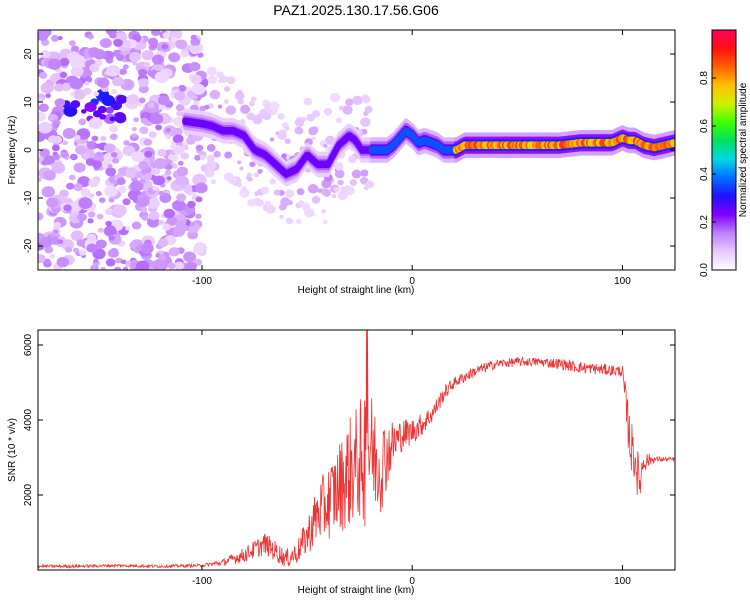 This screenshot has height=600, width=750. Describe the element at coordinates (202, 281) in the screenshot. I see `x-tick-label: -100` at that location.